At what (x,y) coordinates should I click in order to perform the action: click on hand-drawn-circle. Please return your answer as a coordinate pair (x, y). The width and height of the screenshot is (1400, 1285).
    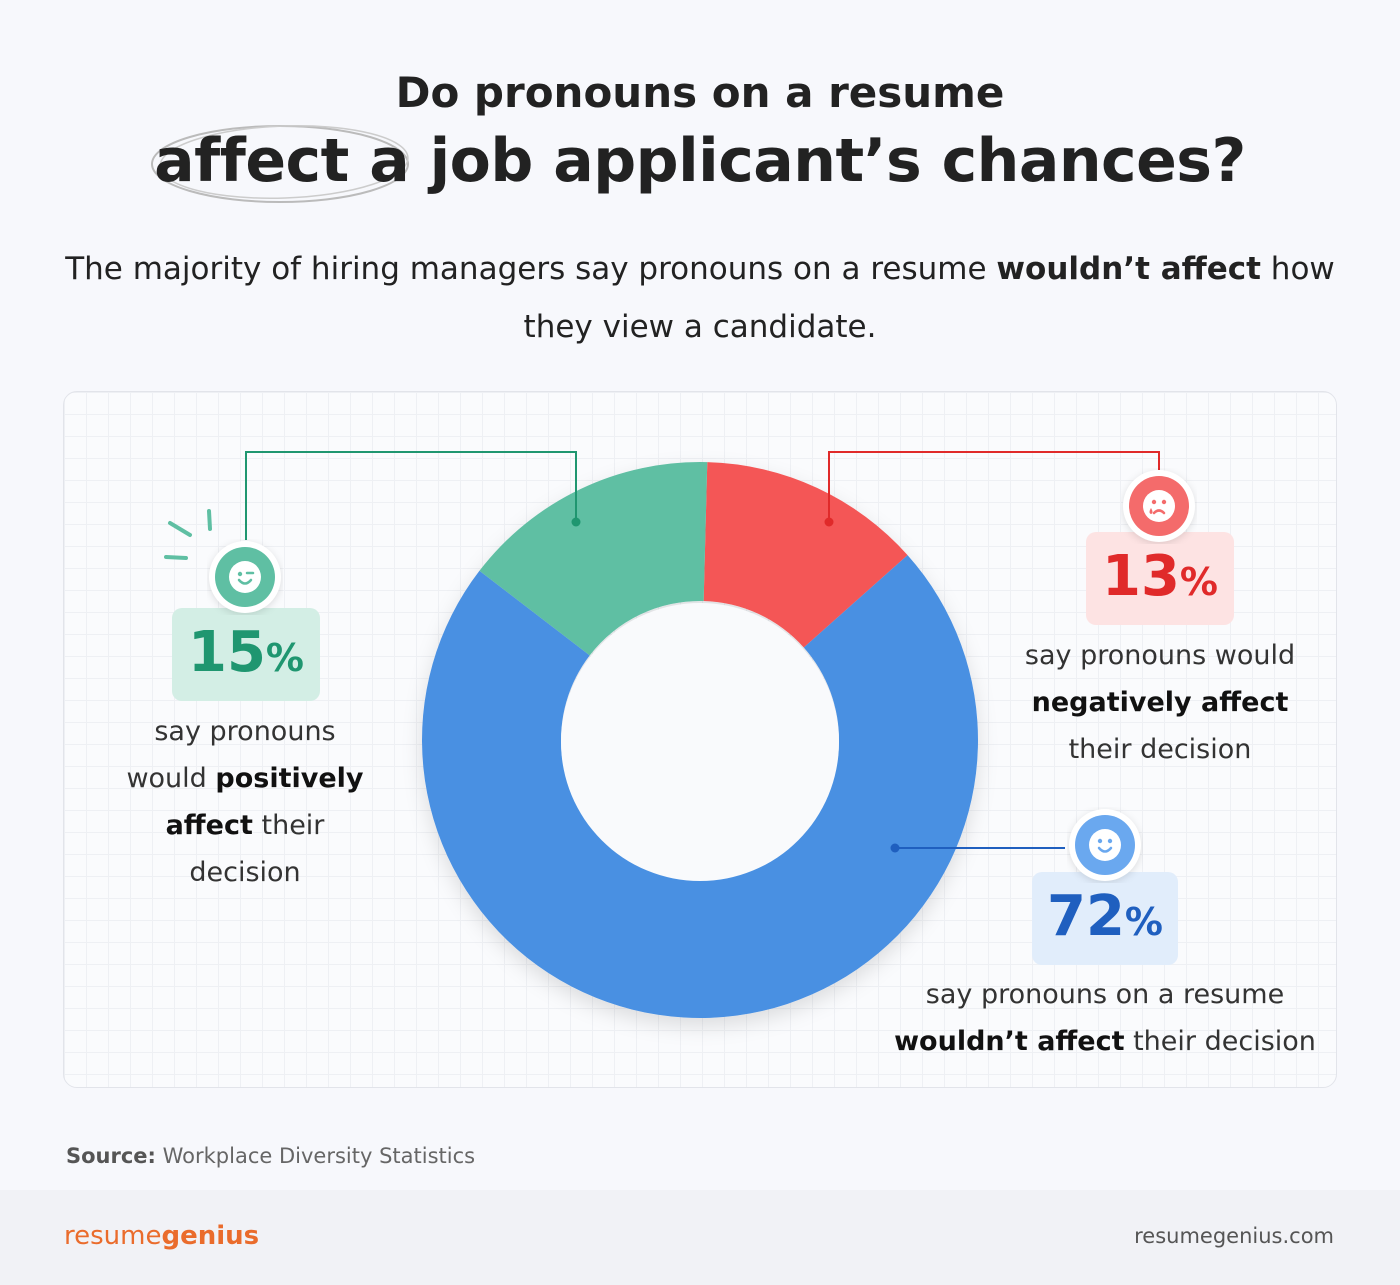
    Looking at the image, I should click on (280, 164).